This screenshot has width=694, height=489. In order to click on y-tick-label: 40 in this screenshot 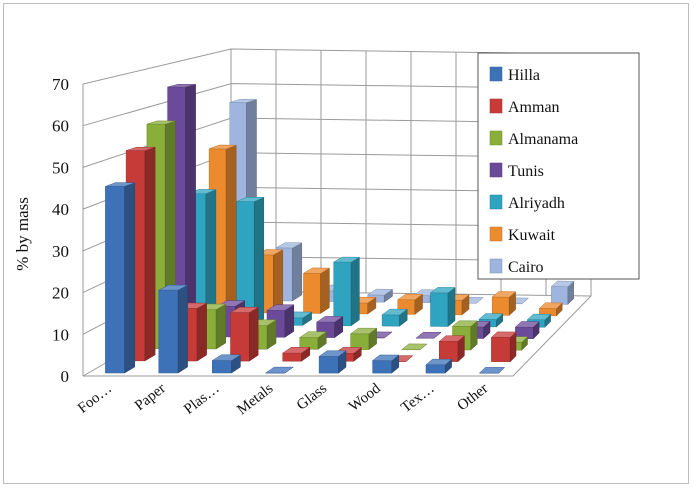, I will do `click(60, 209)`.